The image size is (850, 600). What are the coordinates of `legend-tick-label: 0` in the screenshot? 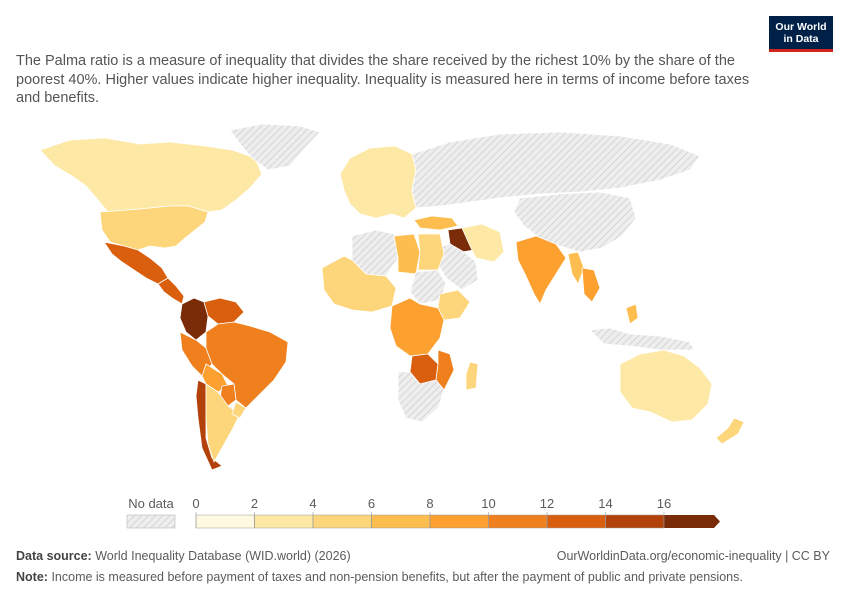 It's located at (195, 503).